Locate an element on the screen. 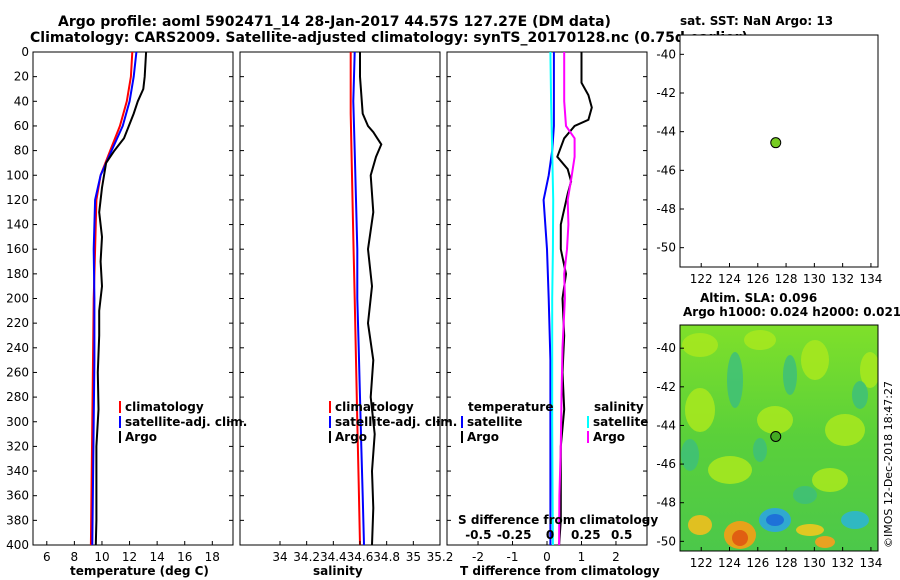 The height and width of the screenshot is (580, 900). series-line-s-argo is located at coordinates (567, 299).